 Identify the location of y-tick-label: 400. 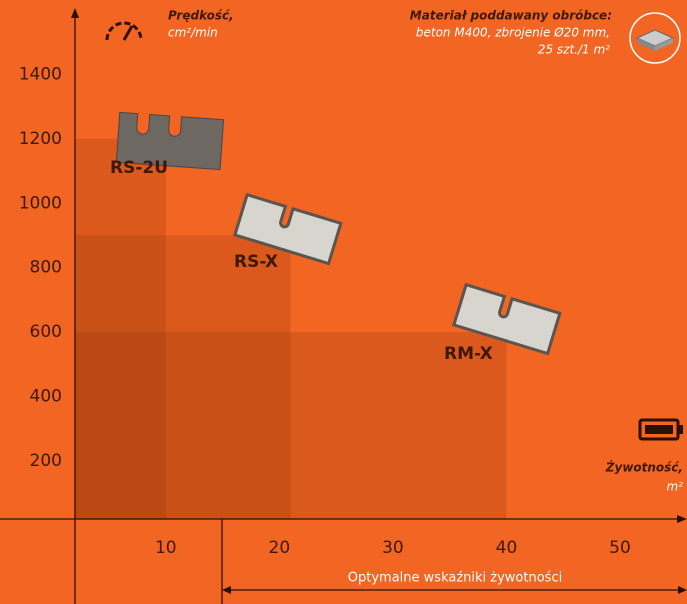
(46, 397).